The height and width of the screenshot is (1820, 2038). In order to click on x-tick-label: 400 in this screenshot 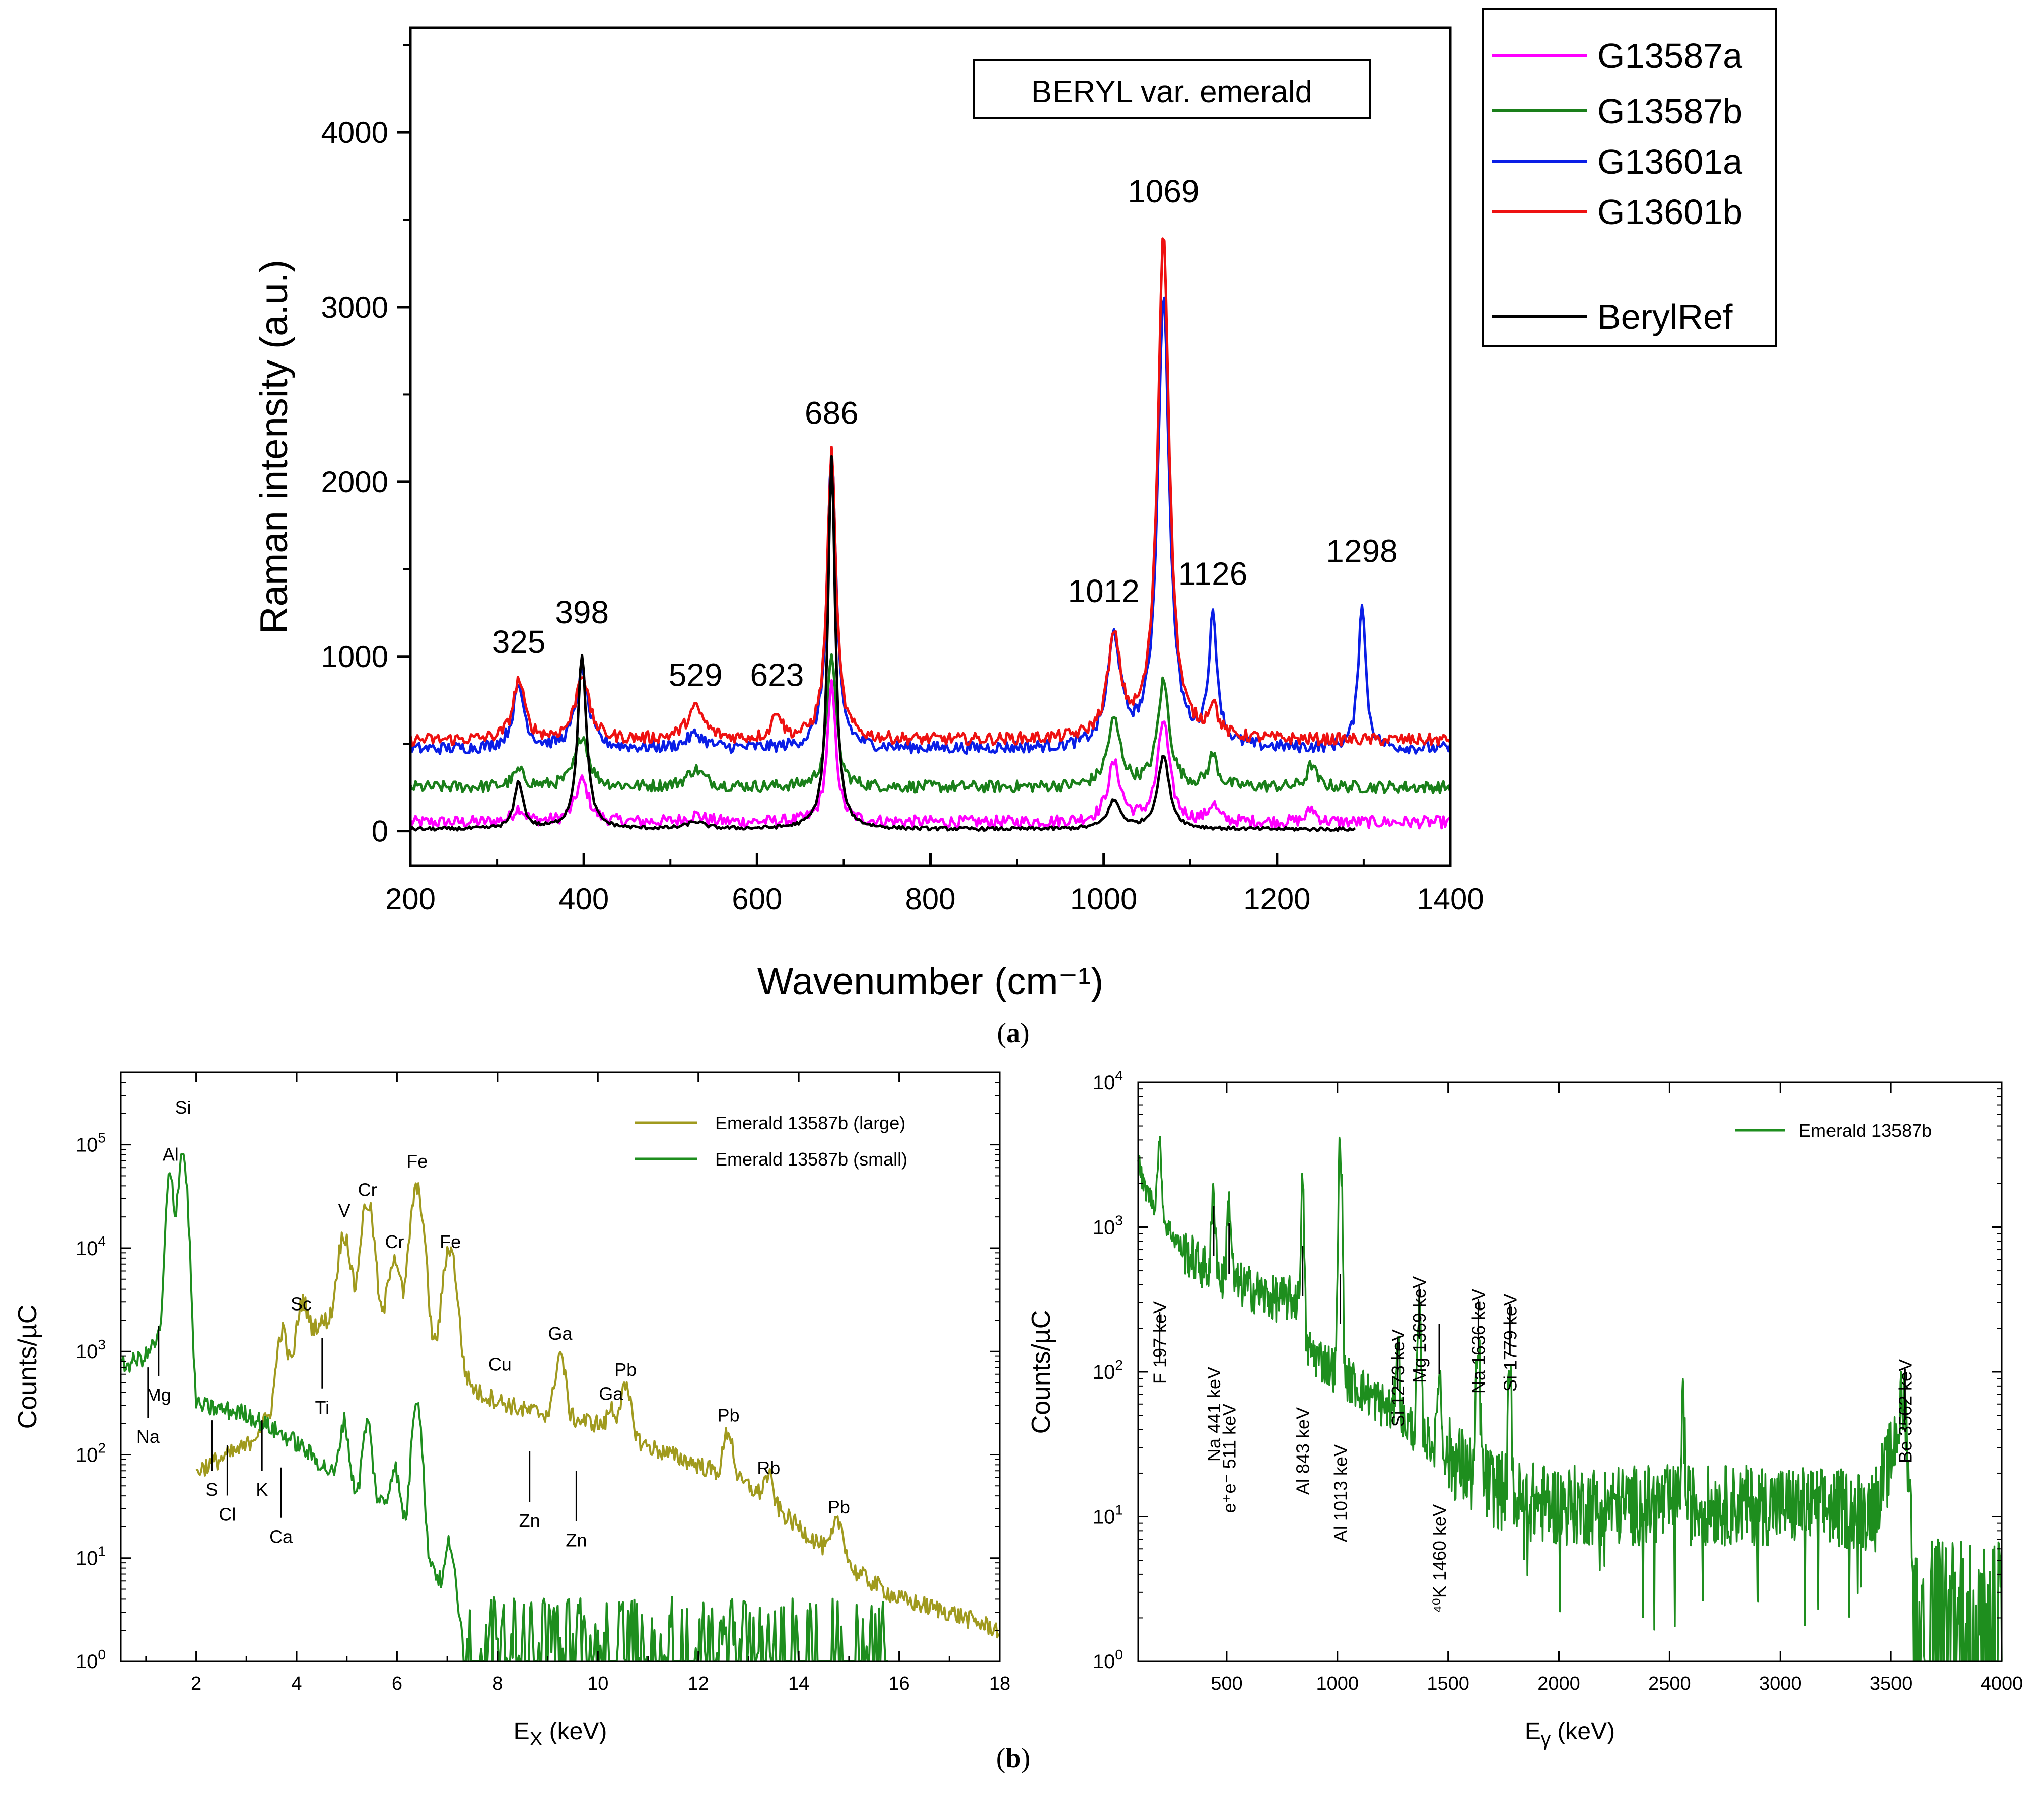, I will do `click(583, 899)`.